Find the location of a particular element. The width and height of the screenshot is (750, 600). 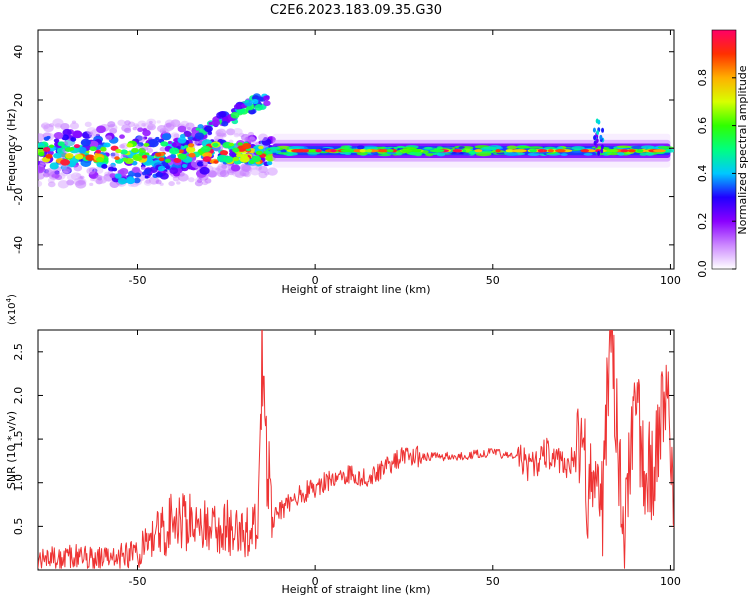

y-tick-label: -40 is located at coordinates (18, 245).